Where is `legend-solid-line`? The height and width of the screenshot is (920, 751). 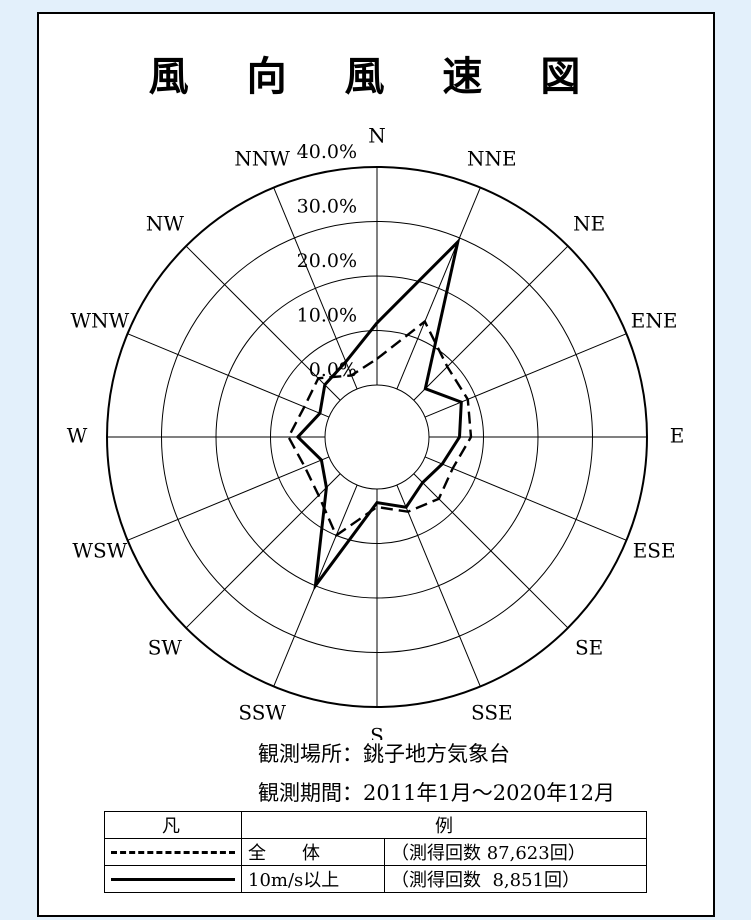
legend-solid-line is located at coordinates (173, 879).